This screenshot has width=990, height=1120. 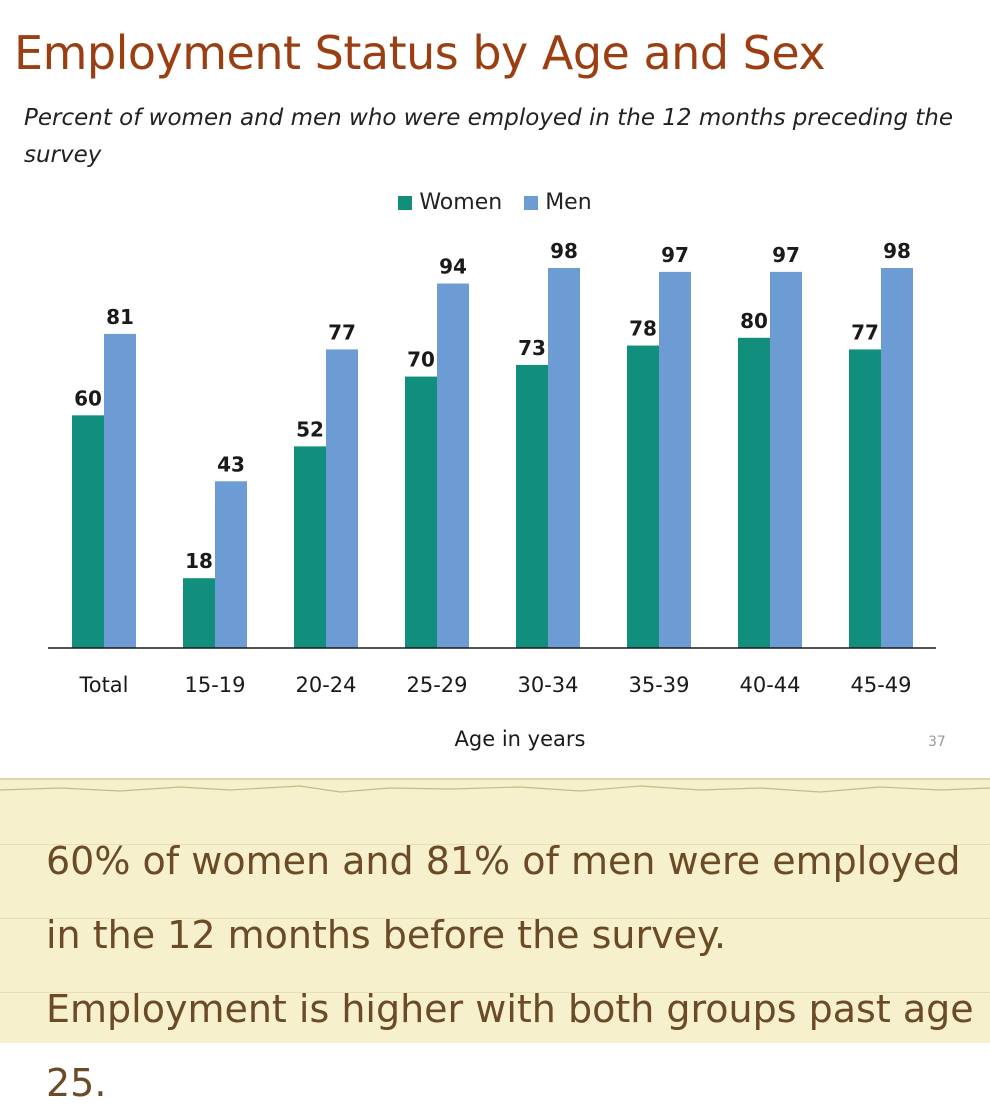 I want to click on x-tick-label: 20-24, so click(x=325, y=685).